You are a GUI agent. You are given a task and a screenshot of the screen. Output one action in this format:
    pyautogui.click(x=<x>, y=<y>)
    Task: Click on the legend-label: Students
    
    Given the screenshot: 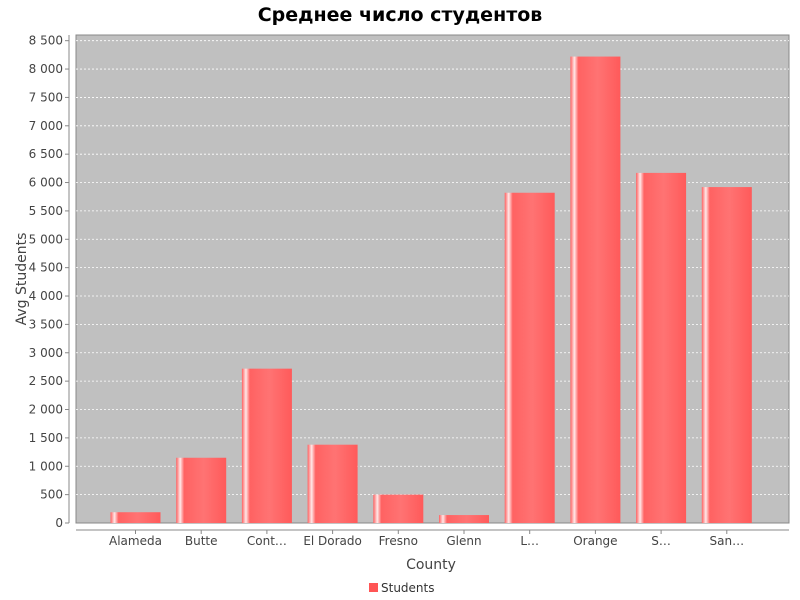 What is the action you would take?
    pyautogui.click(x=408, y=588)
    